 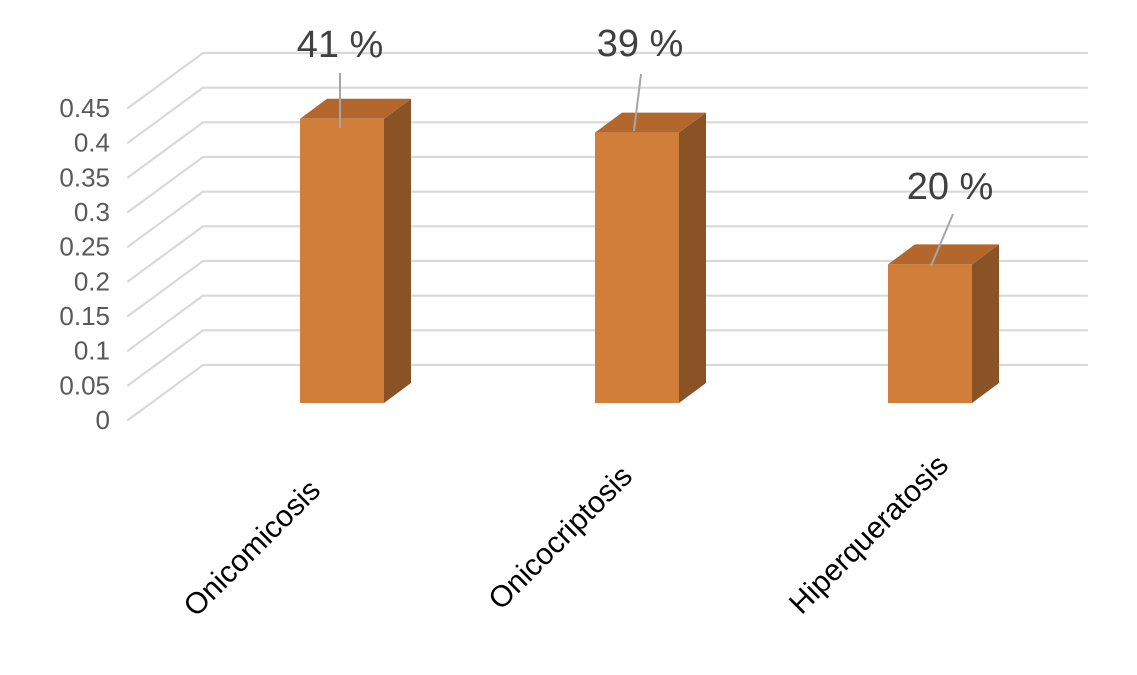 I want to click on y-axis-tick-label: 0.3, so click(x=92, y=212).